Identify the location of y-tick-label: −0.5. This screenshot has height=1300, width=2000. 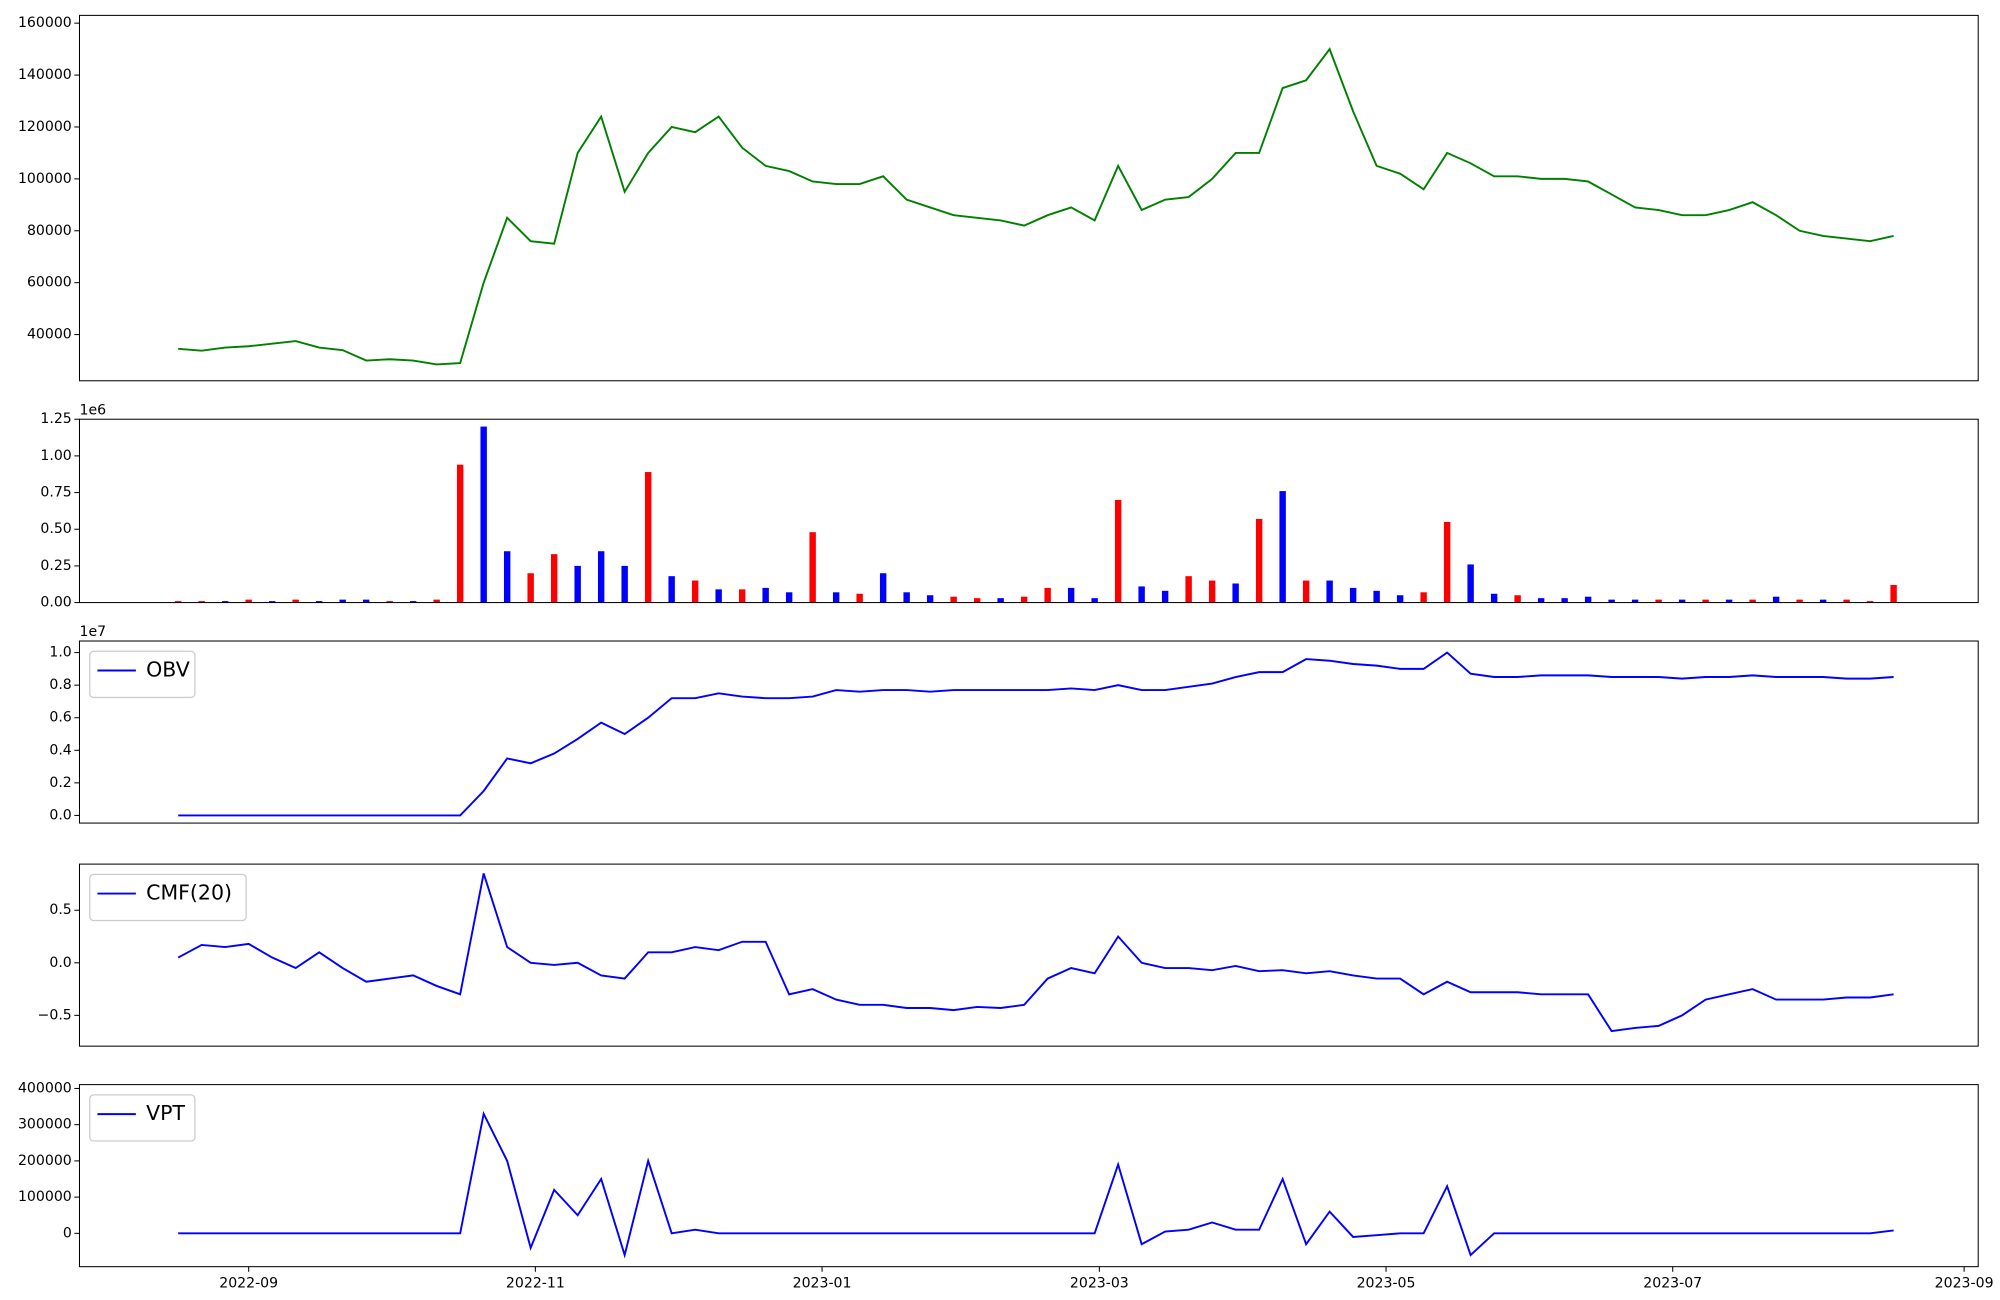
(55, 1015).